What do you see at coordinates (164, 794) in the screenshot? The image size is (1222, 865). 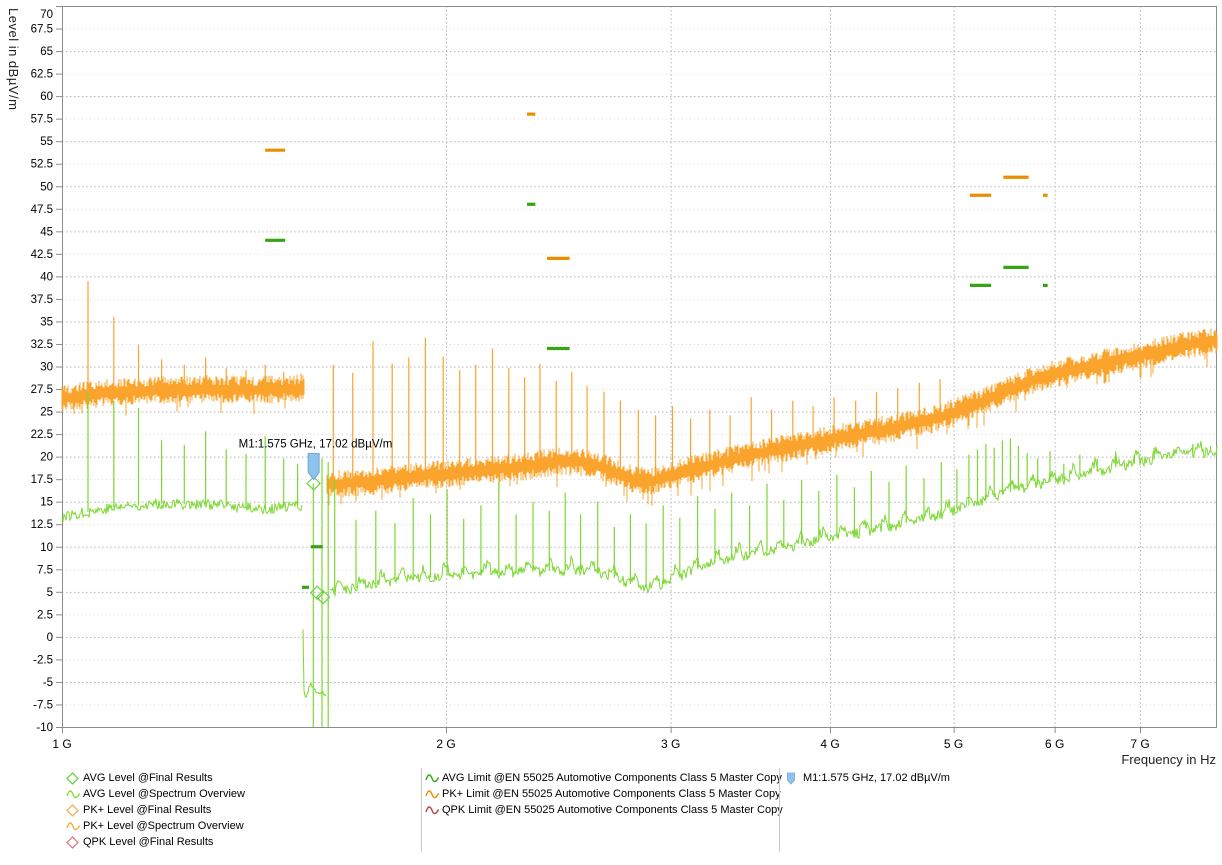 I see `legend-item-label: AVG Level @Spectrum Overview` at bounding box center [164, 794].